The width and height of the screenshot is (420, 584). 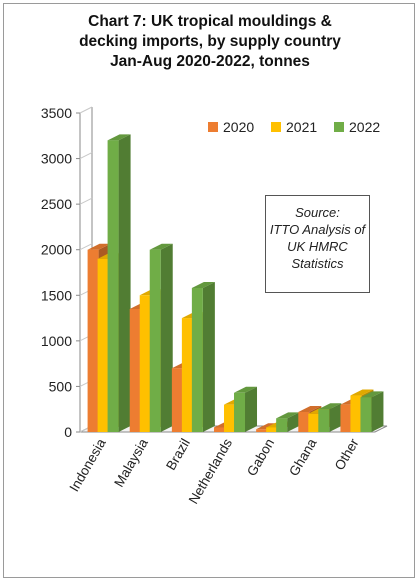 I want to click on legend-label-2021: 2021, so click(x=301, y=127).